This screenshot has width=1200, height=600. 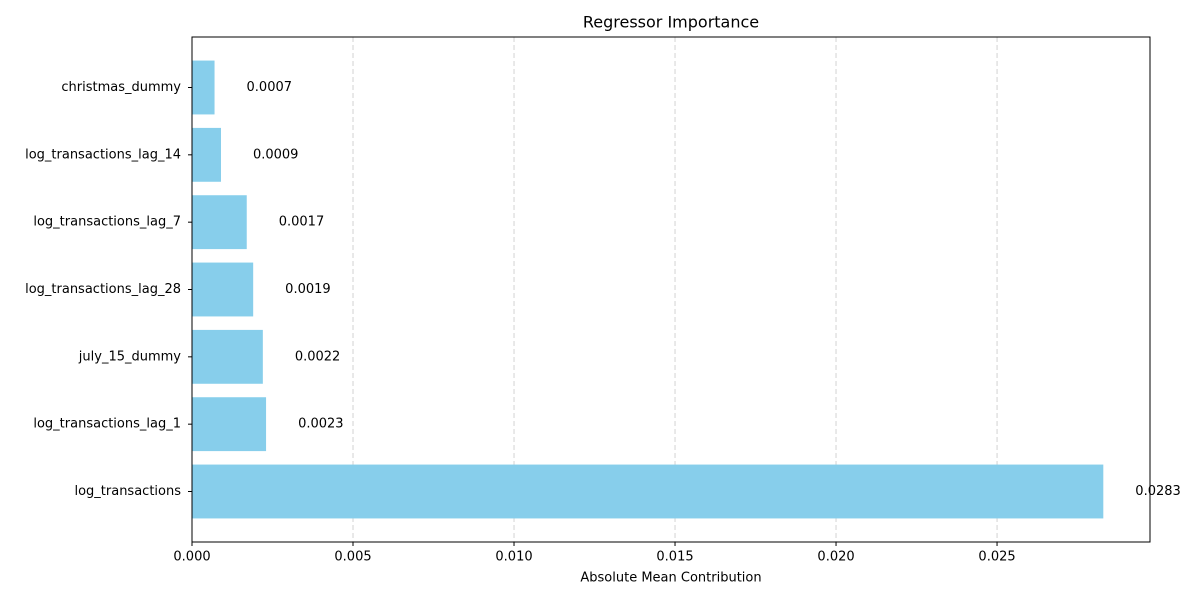 What do you see at coordinates (276, 154) in the screenshot?
I see `value-label: 0.0009` at bounding box center [276, 154].